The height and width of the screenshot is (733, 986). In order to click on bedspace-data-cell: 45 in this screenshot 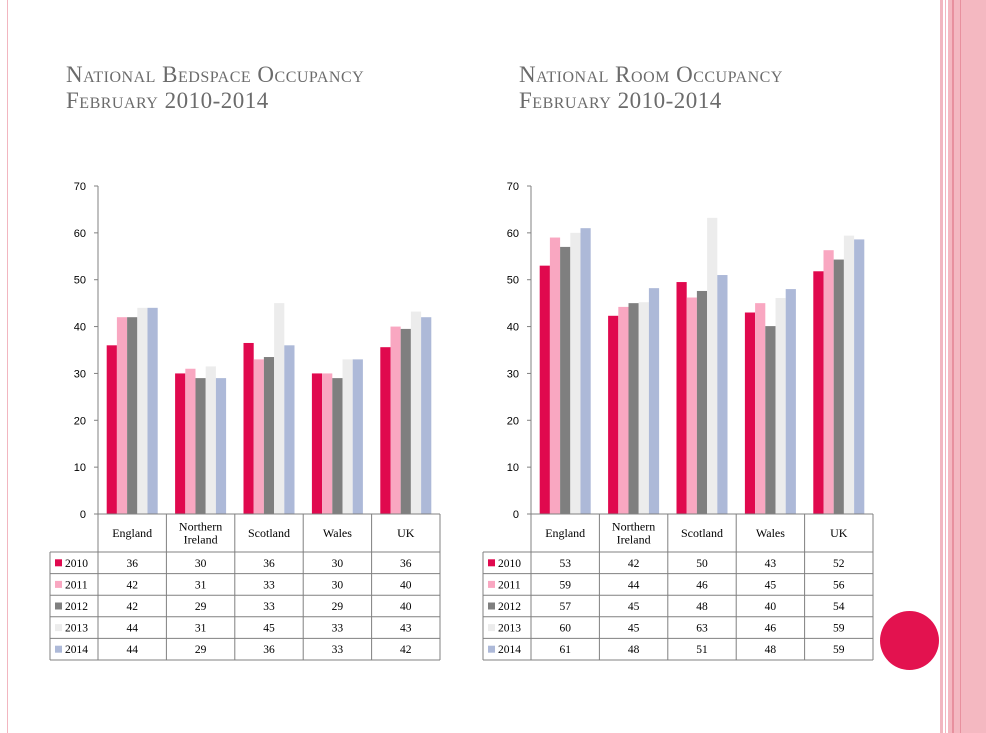, I will do `click(269, 629)`.